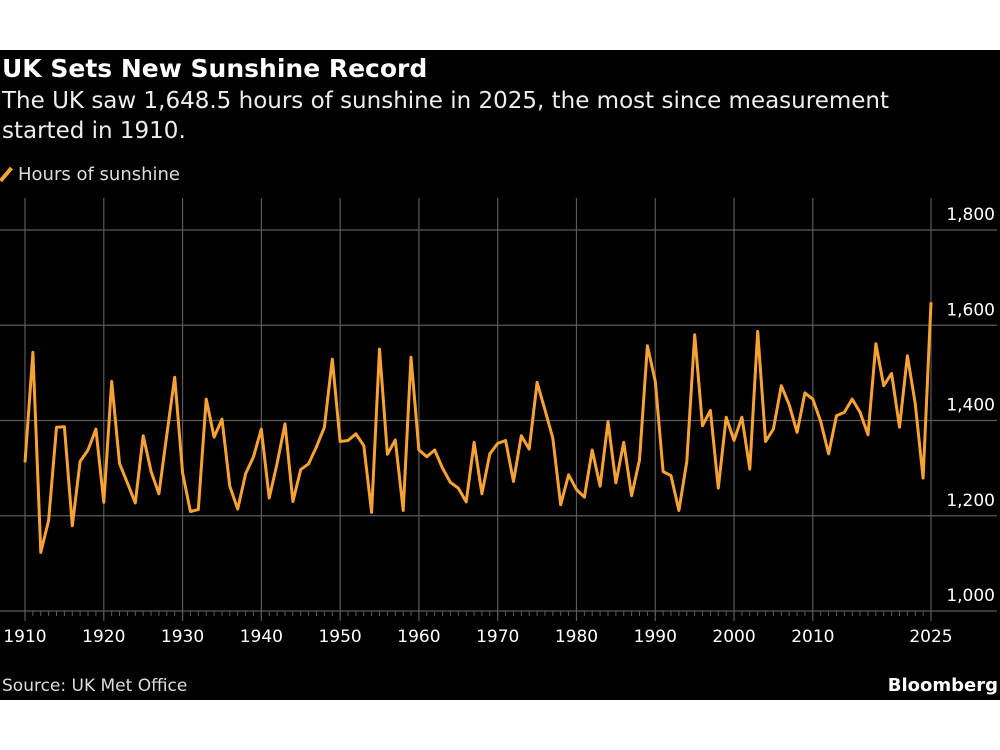  I want to click on y-tick-label: 1,200, so click(970, 501).